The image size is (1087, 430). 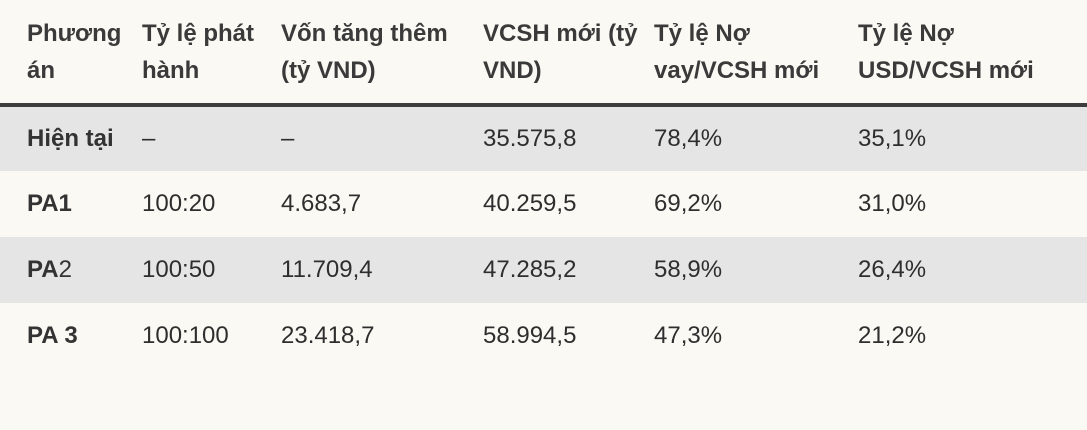 What do you see at coordinates (530, 203) in the screenshot?
I see `table-cell: 40.259,5` at bounding box center [530, 203].